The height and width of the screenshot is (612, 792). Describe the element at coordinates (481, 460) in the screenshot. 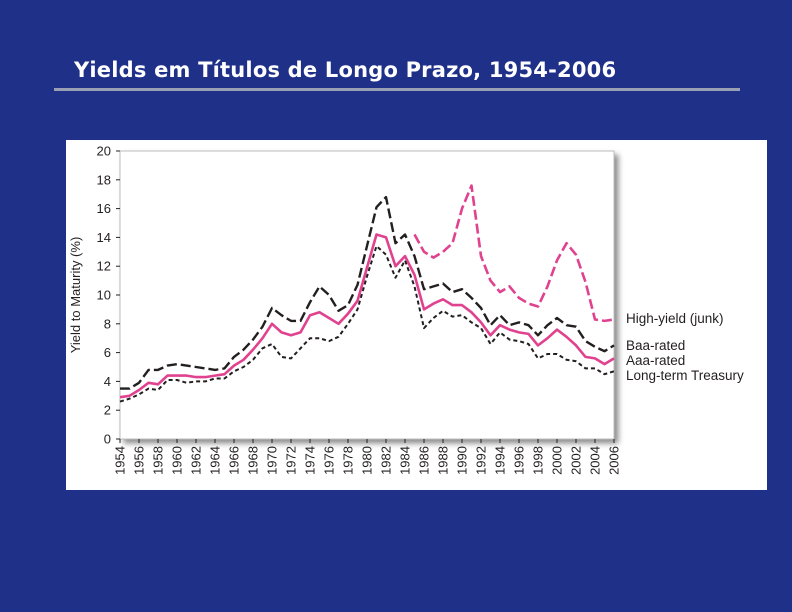

I see `x-tick-label: 1992` at that location.